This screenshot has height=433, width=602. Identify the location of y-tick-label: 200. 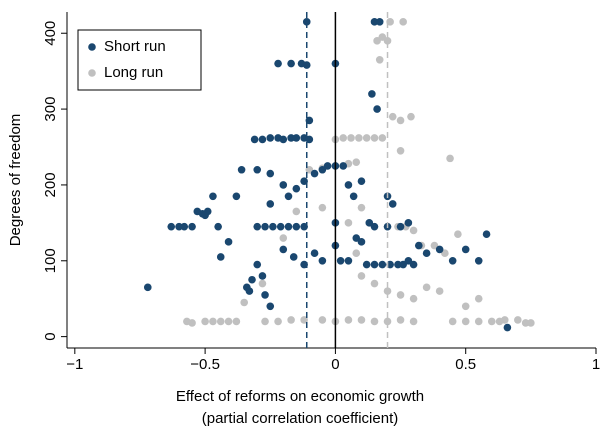
(50, 184).